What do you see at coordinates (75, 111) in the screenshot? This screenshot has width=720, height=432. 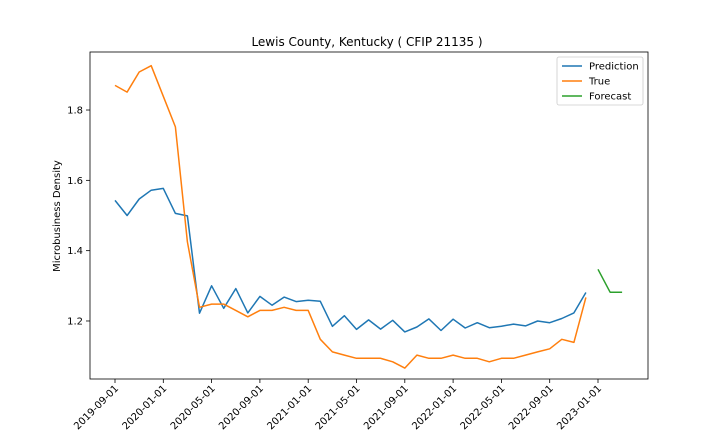 I see `y-tick-label: 1.8` at bounding box center [75, 111].